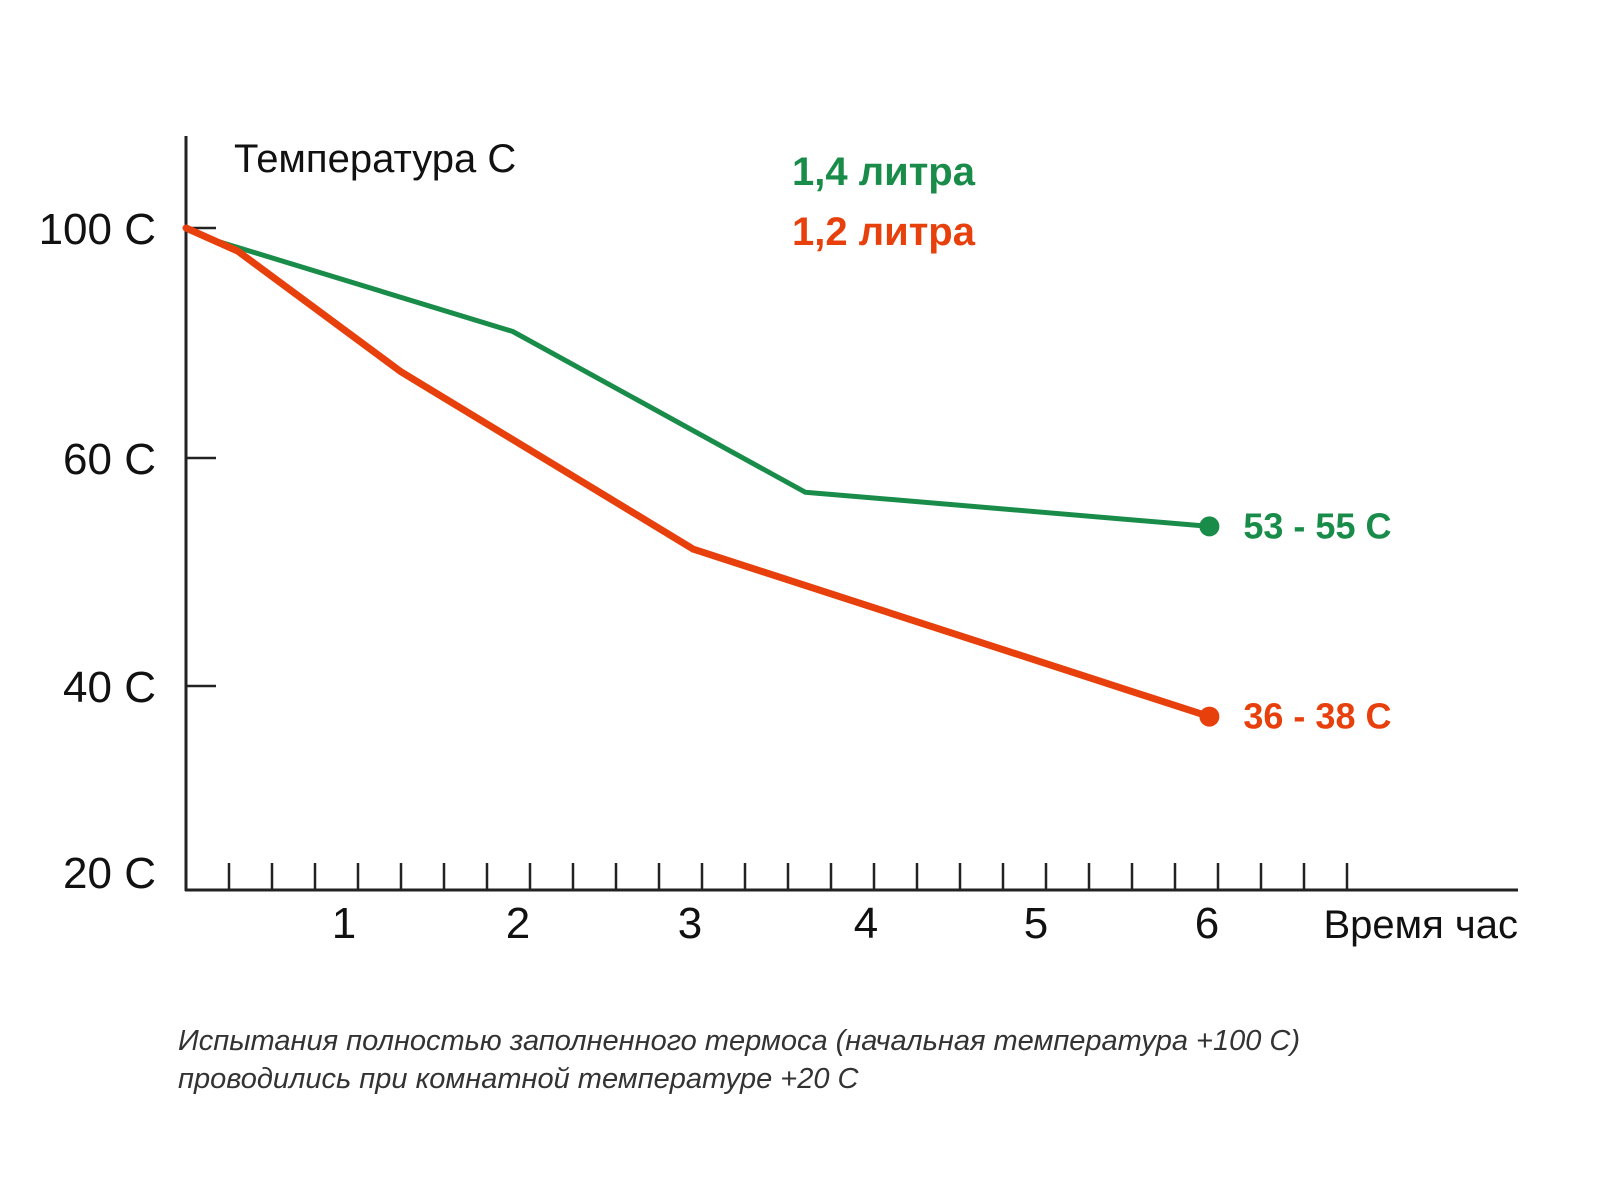 This screenshot has width=1600, height=1200. What do you see at coordinates (1036, 923) in the screenshot?
I see `x-tick-label: 5` at bounding box center [1036, 923].